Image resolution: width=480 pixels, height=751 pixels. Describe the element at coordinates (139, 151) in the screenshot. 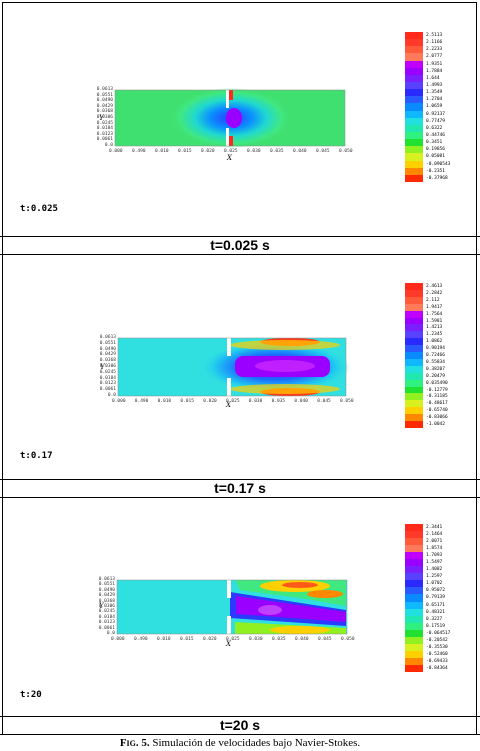

I see `x-tick-label: 0.490` at that location.